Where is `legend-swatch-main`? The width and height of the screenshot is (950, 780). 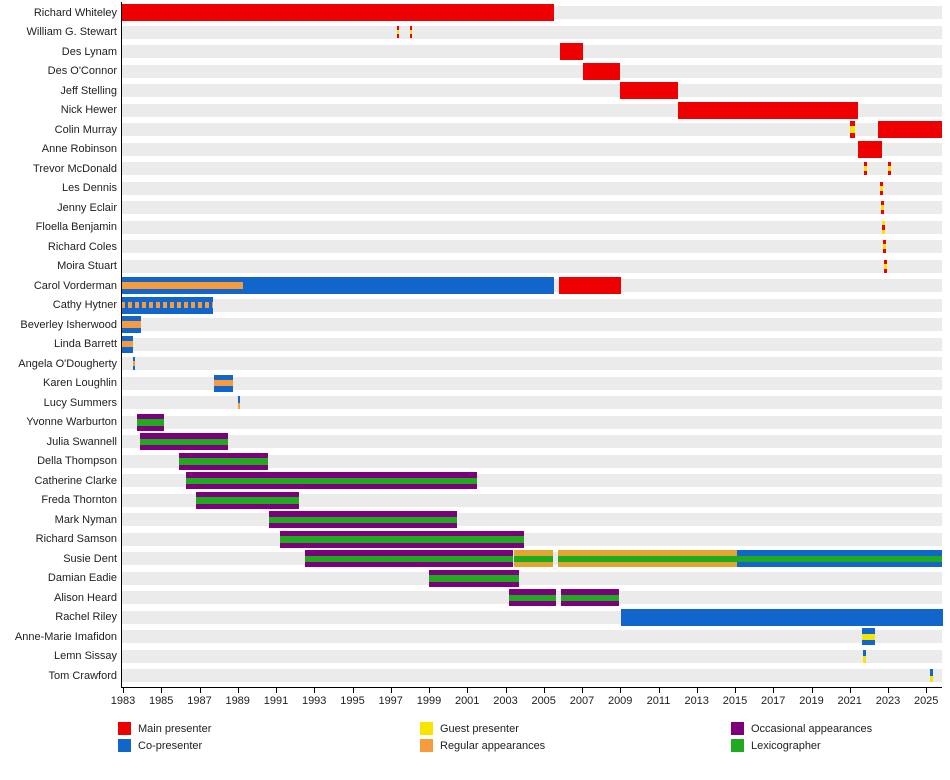 legend-swatch-main is located at coordinates (124, 728).